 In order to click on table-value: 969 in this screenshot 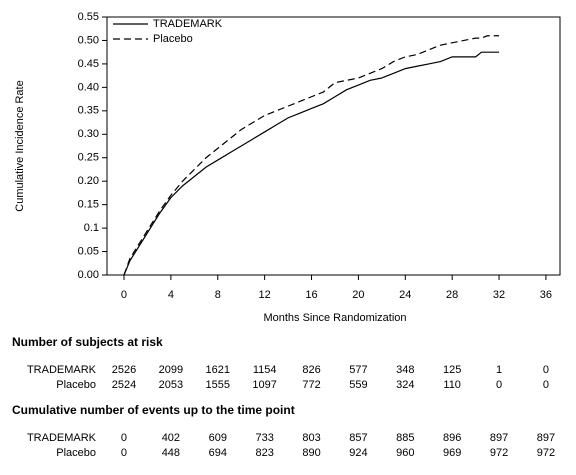, I will do `click(452, 453)`.